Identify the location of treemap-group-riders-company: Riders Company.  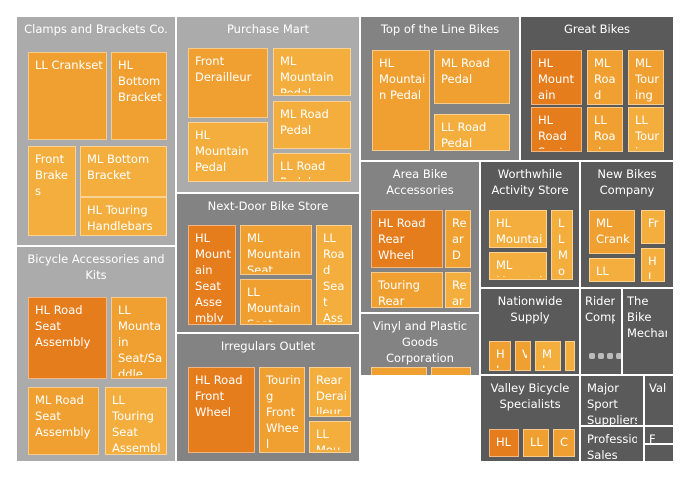
(601, 331).